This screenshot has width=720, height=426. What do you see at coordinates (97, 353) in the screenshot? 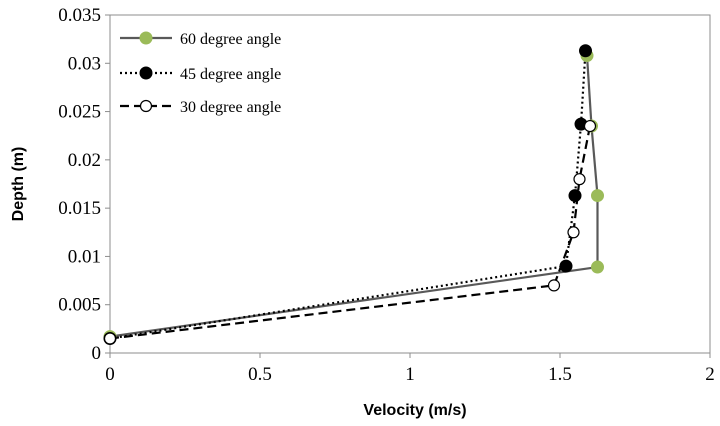
I see `y-tick-label: 0` at bounding box center [97, 353].